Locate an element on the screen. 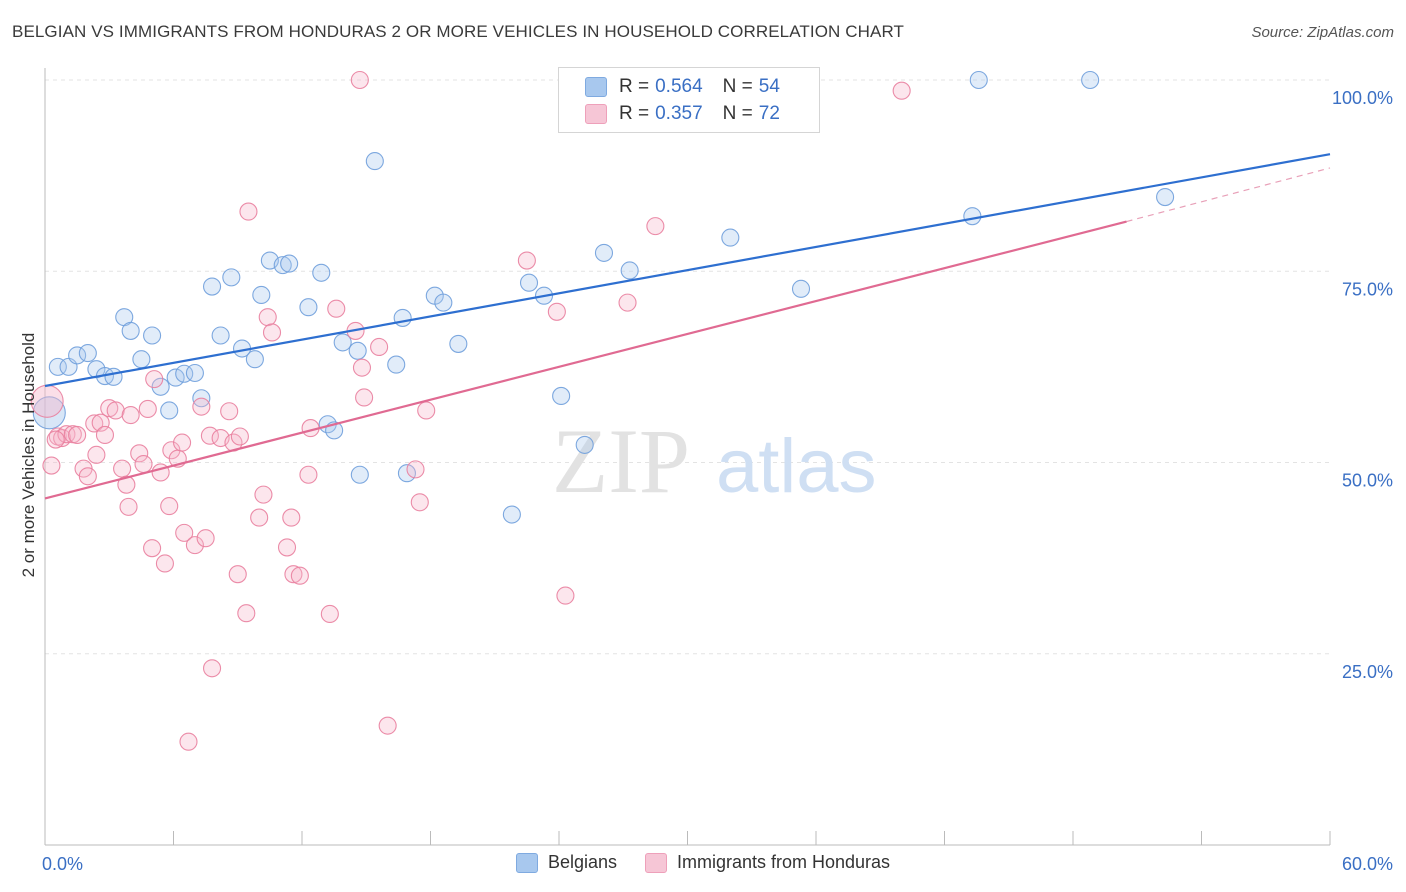  x-tick-labels: 0.0% 60.0% is located at coordinates (717, 864).